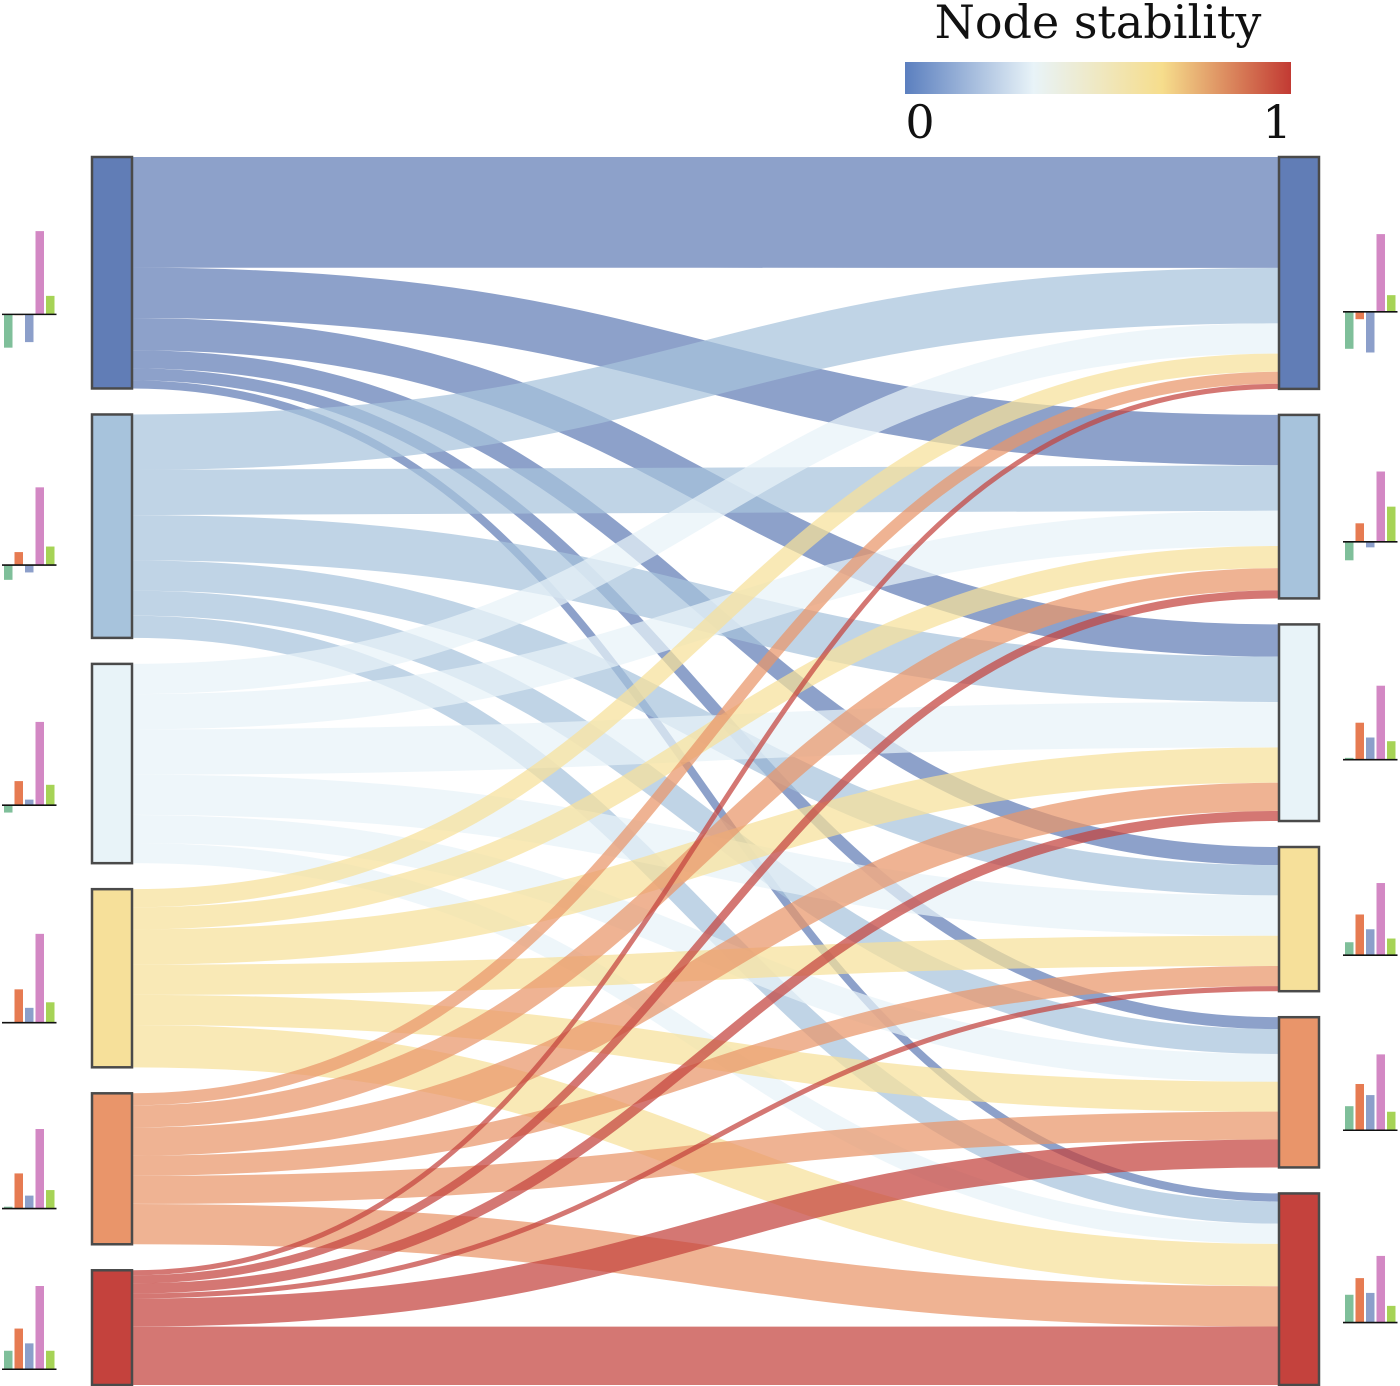  Describe the element at coordinates (1098, 78) in the screenshot. I see `colorbar-gradient` at that location.